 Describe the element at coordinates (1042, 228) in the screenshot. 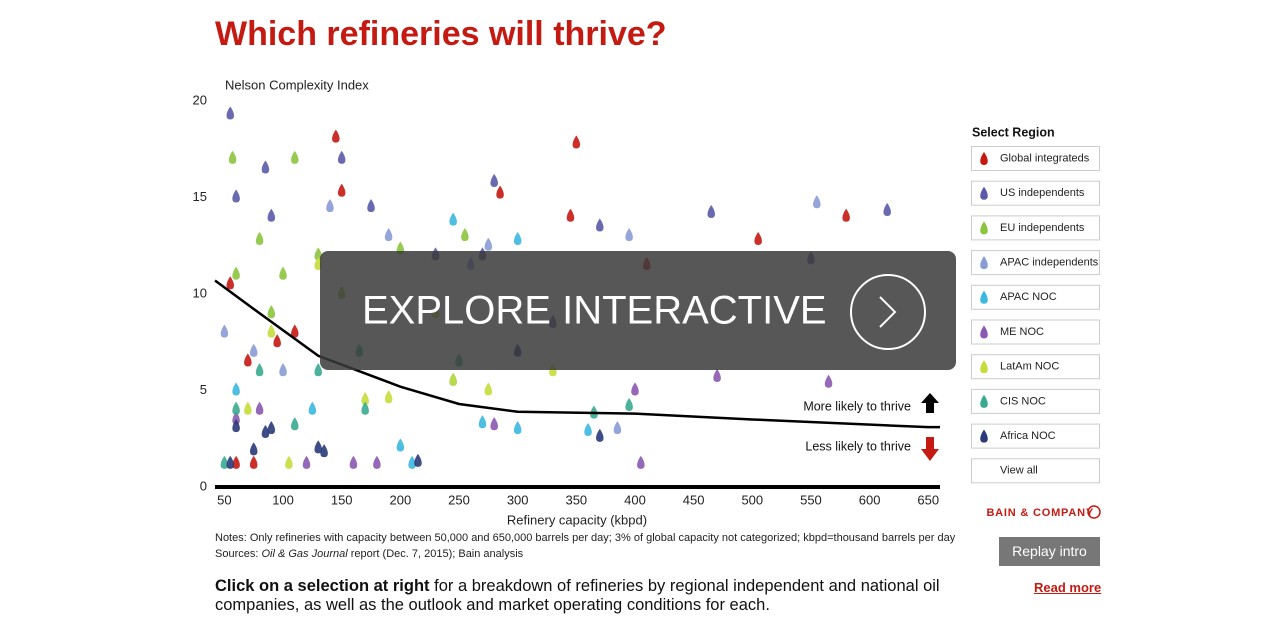

I see `legend-label: EU independents` at that location.